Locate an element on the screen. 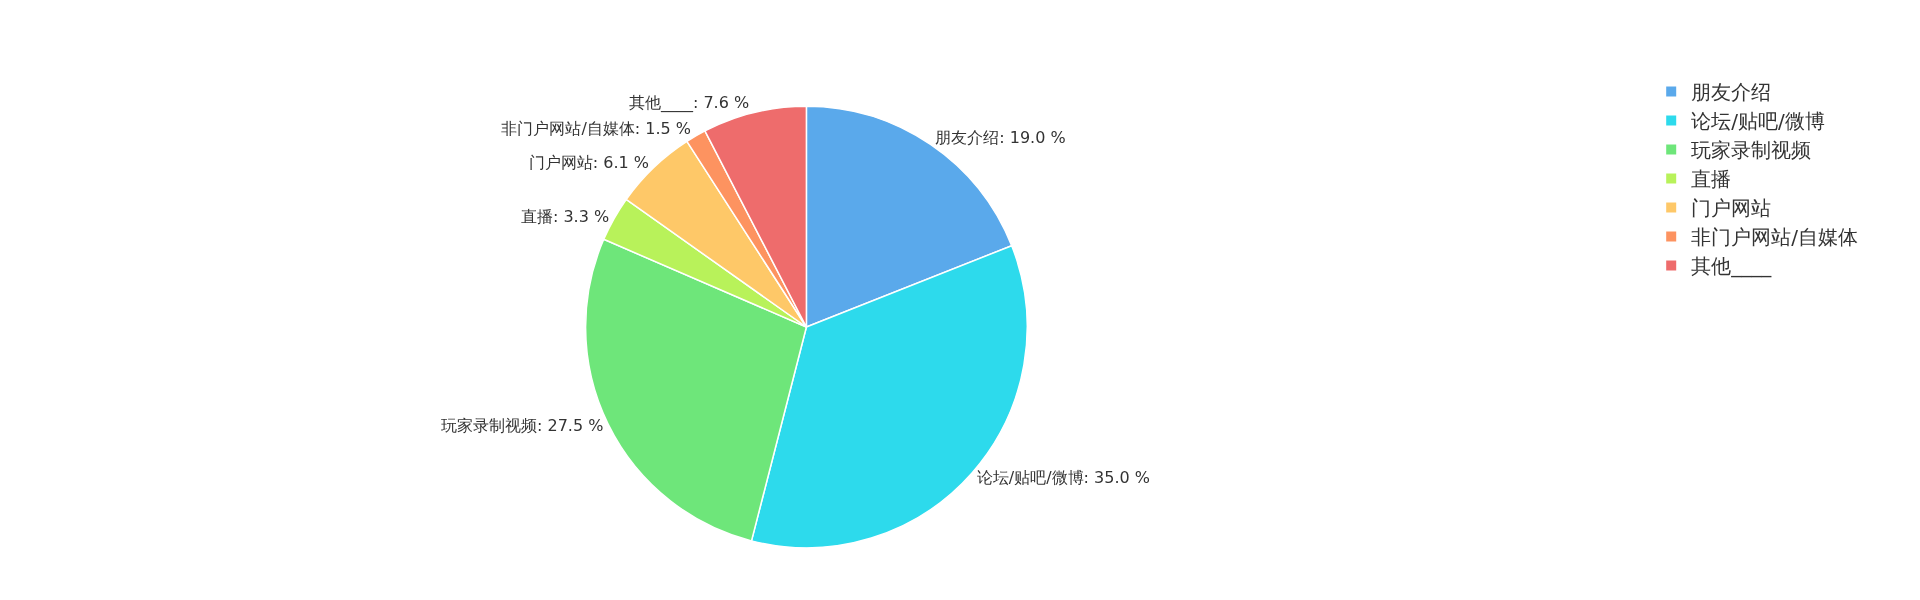  data-label: 门户网站: 6.1 % is located at coordinates (588, 163).